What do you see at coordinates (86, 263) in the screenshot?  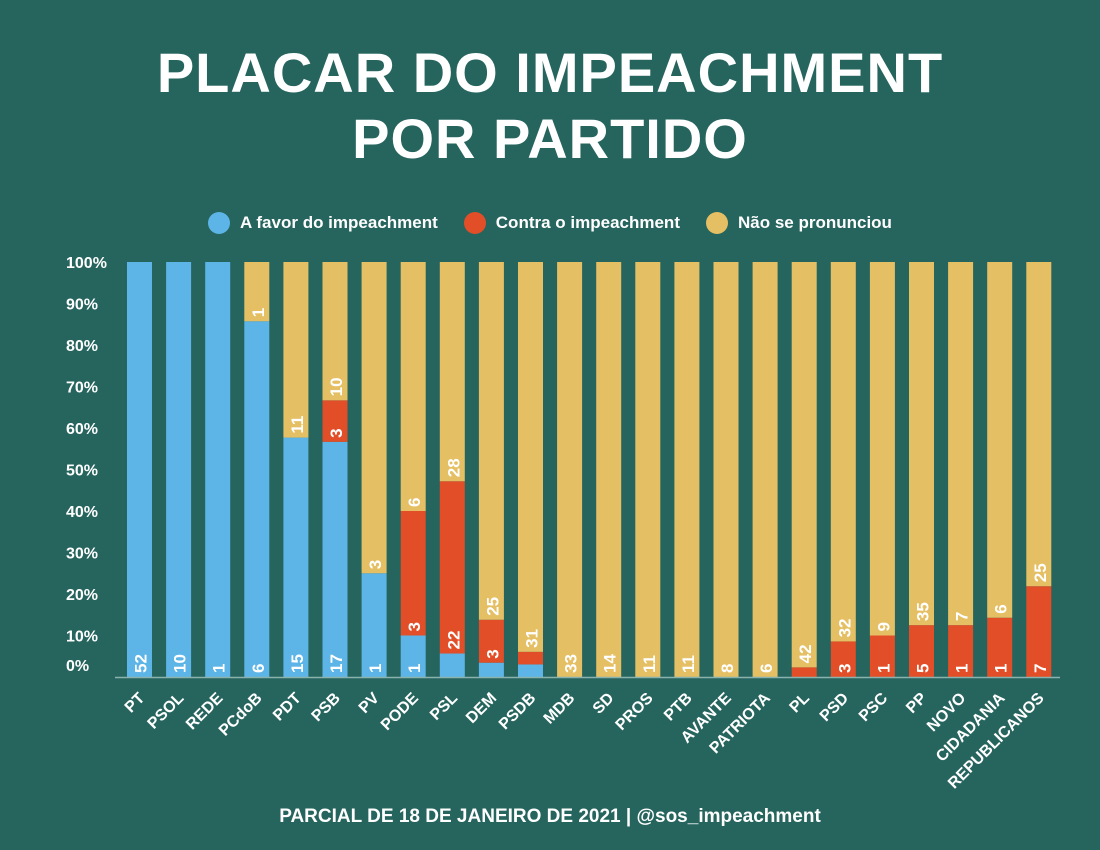 I see `y-tick-label: 100%` at bounding box center [86, 263].